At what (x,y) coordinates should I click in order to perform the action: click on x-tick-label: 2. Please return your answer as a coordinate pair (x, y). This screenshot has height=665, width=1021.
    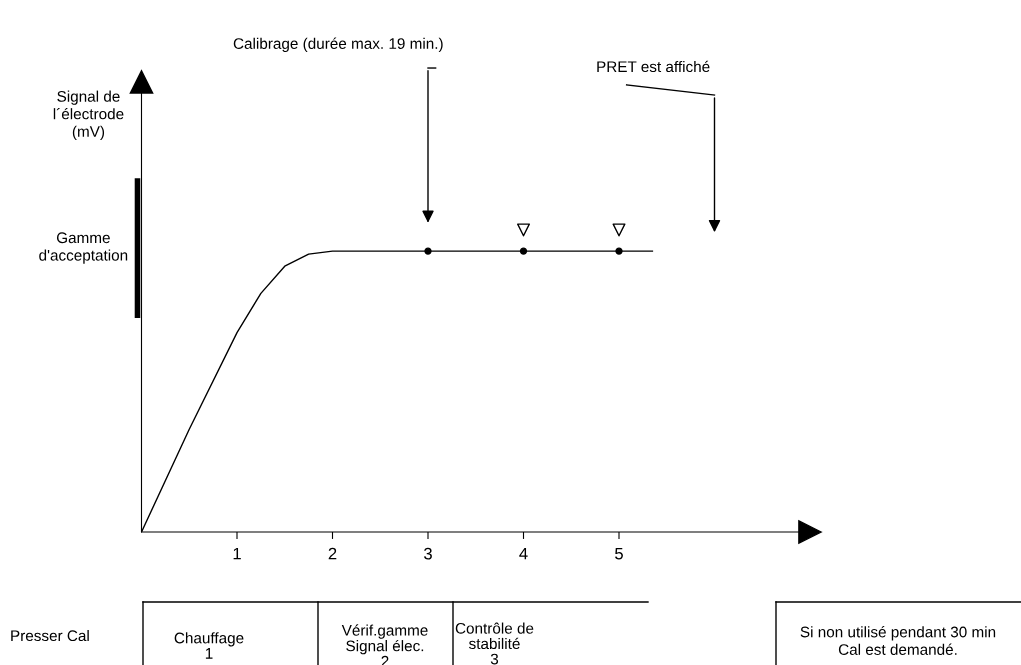
    Looking at the image, I should click on (332, 553).